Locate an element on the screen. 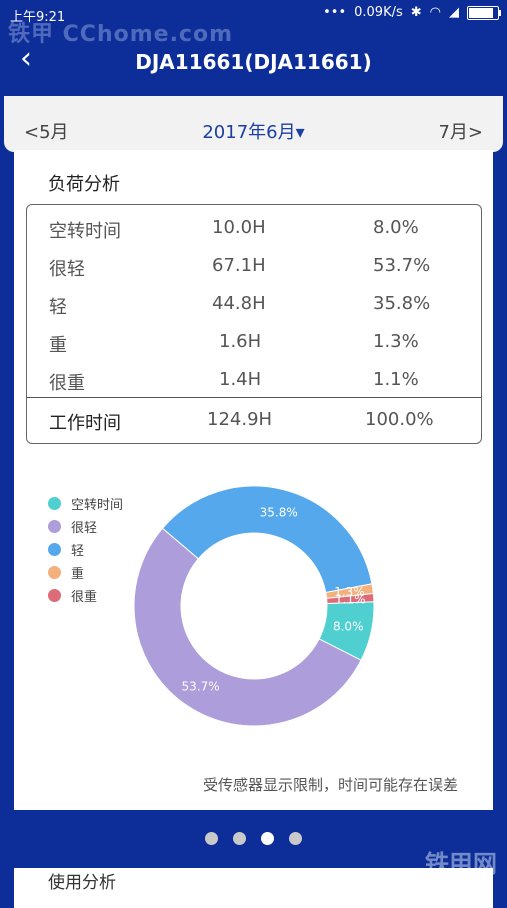  network-speed: 0.09K/s is located at coordinates (378, 12).